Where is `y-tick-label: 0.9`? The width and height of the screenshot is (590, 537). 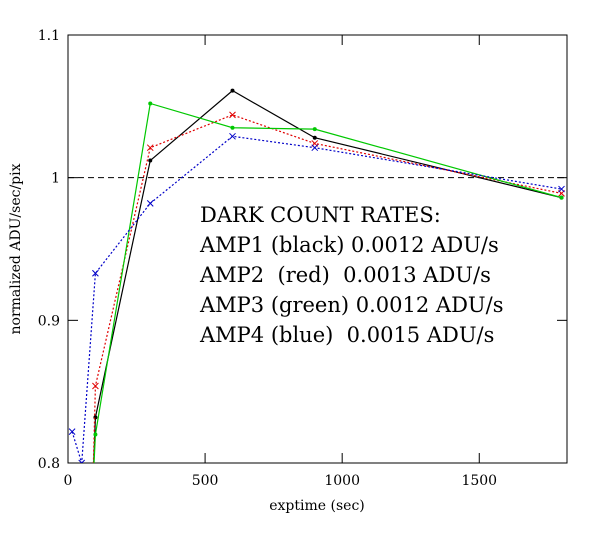
y-tick-label: 0.9 is located at coordinates (49, 321).